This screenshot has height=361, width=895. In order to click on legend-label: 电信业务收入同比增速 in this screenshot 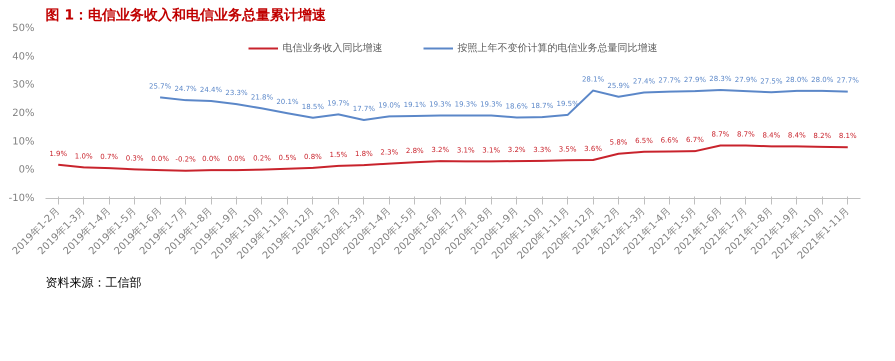, I will do `click(332, 48)`.